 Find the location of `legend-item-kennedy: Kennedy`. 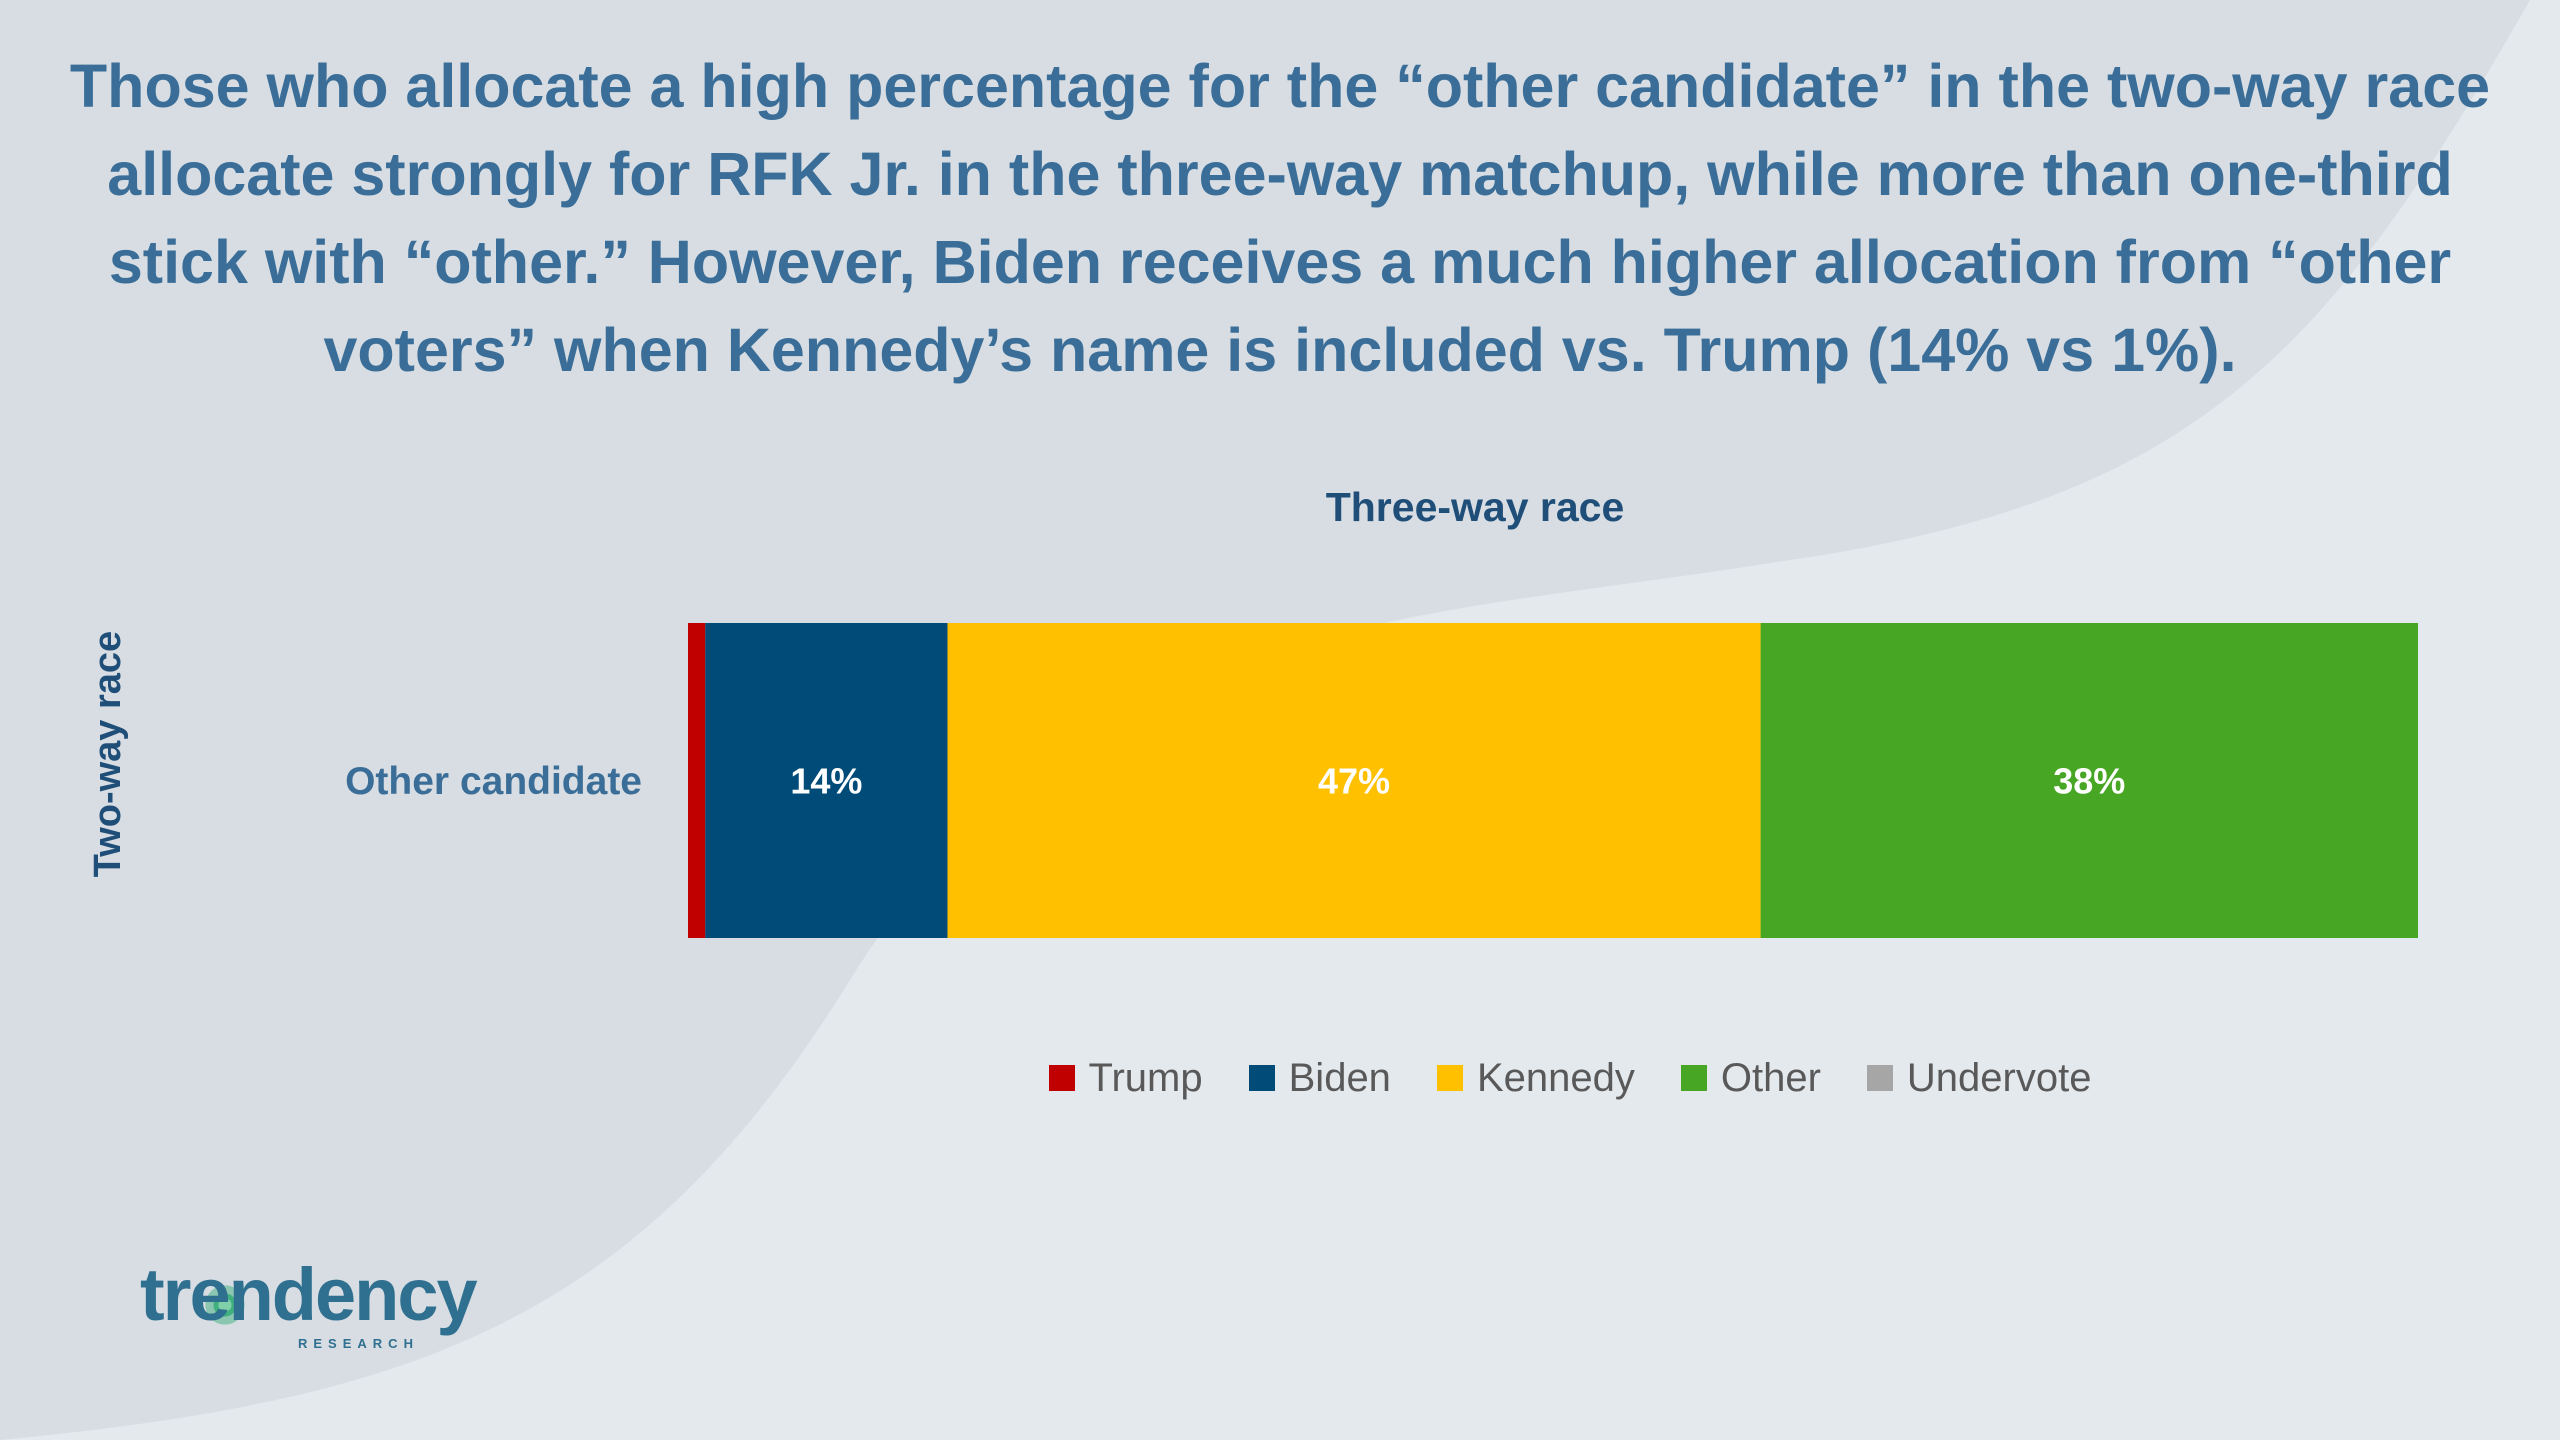

legend-item-kennedy: Kennedy is located at coordinates (1535, 1078).